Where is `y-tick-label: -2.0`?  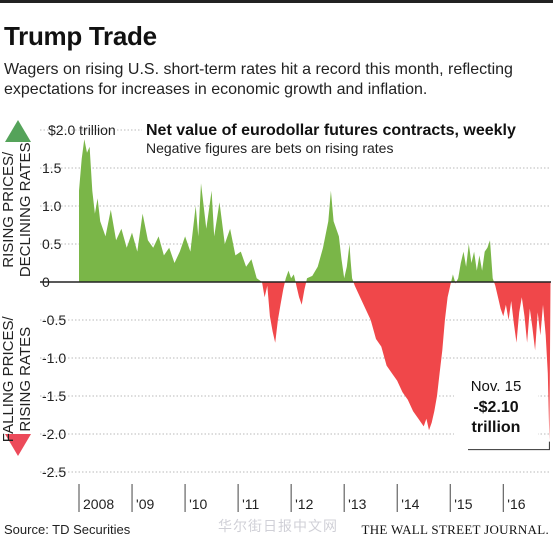
y-tick-label: -2.0 is located at coordinates (54, 434).